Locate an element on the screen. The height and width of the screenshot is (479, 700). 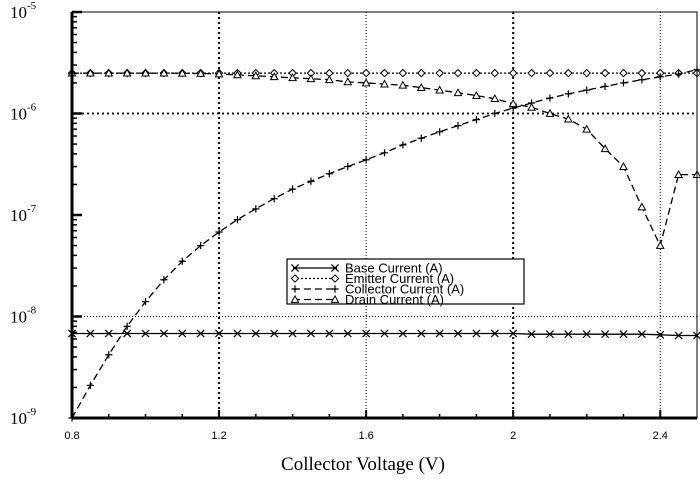
legend-entry-0: Base Current (A) is located at coordinates (366, 268).